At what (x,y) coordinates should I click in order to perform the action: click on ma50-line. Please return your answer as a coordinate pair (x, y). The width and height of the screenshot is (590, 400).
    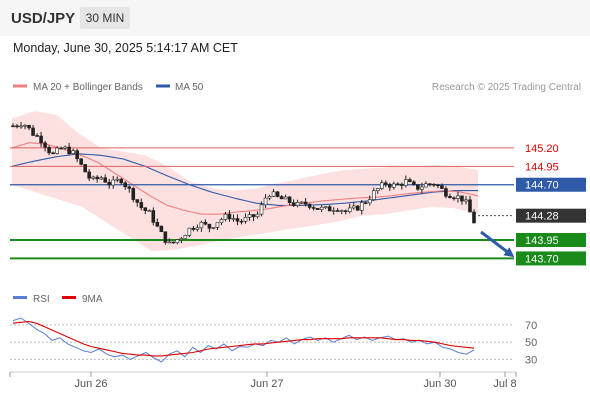
    Looking at the image, I should click on (244, 179).